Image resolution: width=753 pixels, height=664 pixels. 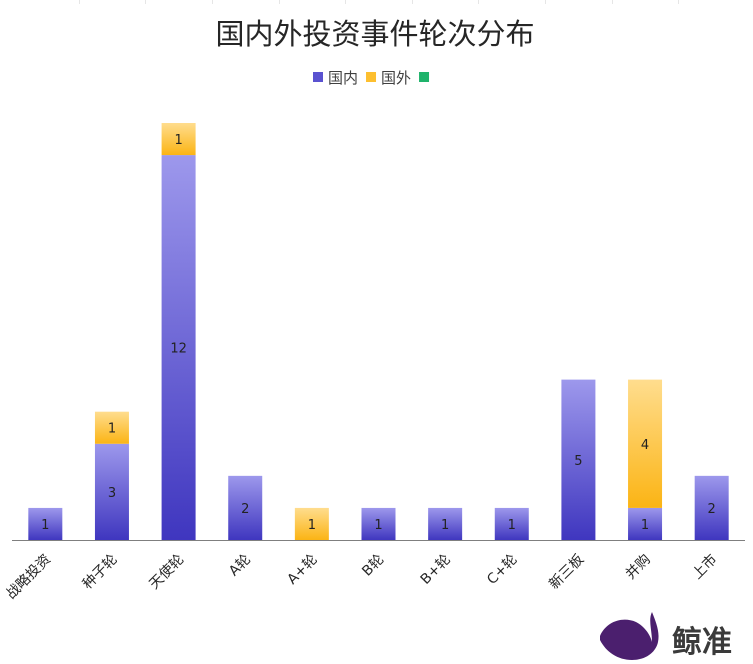 I want to click on bar-value-label: 5, so click(x=578, y=461).